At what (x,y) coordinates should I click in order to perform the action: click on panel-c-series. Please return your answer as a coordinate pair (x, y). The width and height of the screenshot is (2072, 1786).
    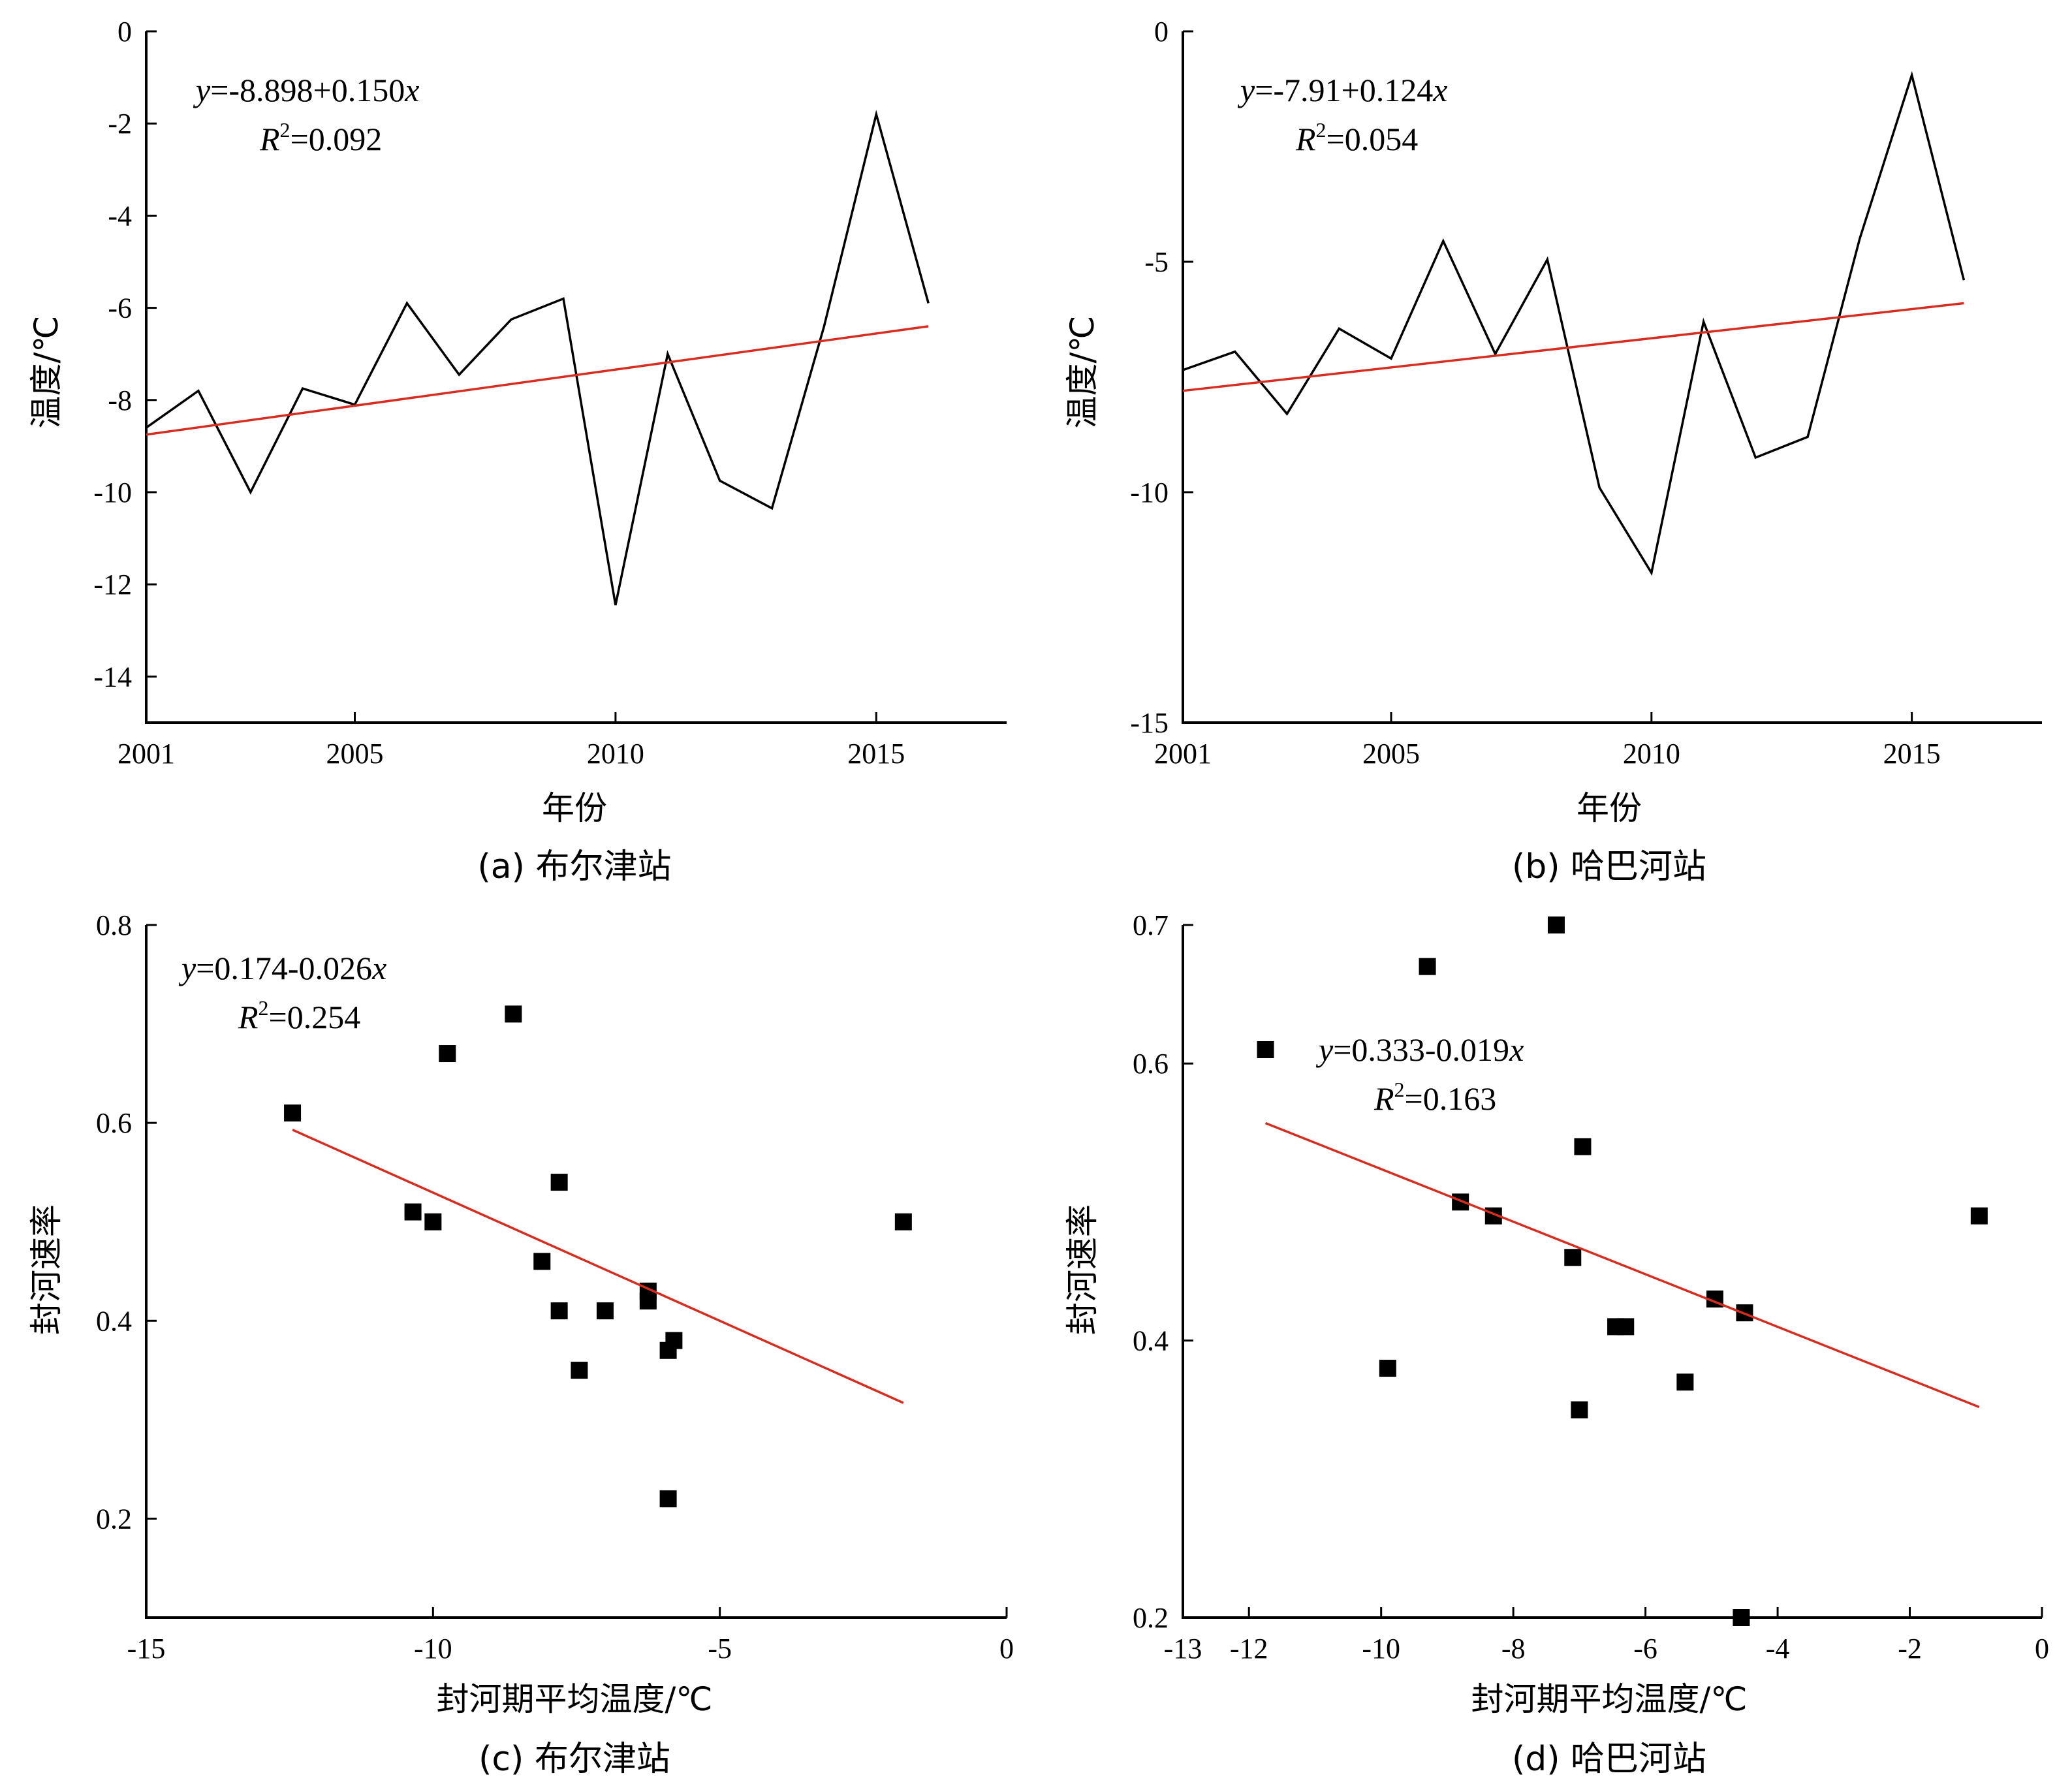
    Looking at the image, I should click on (598, 1256).